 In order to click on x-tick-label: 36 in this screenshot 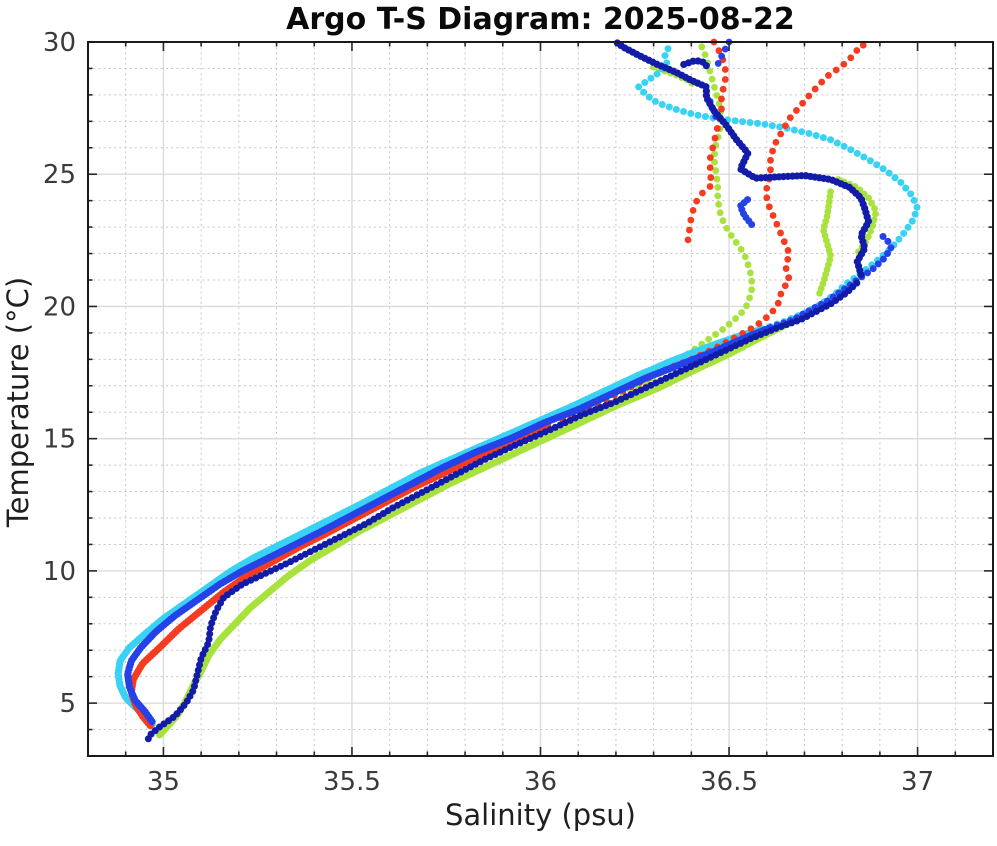, I will do `click(540, 782)`.